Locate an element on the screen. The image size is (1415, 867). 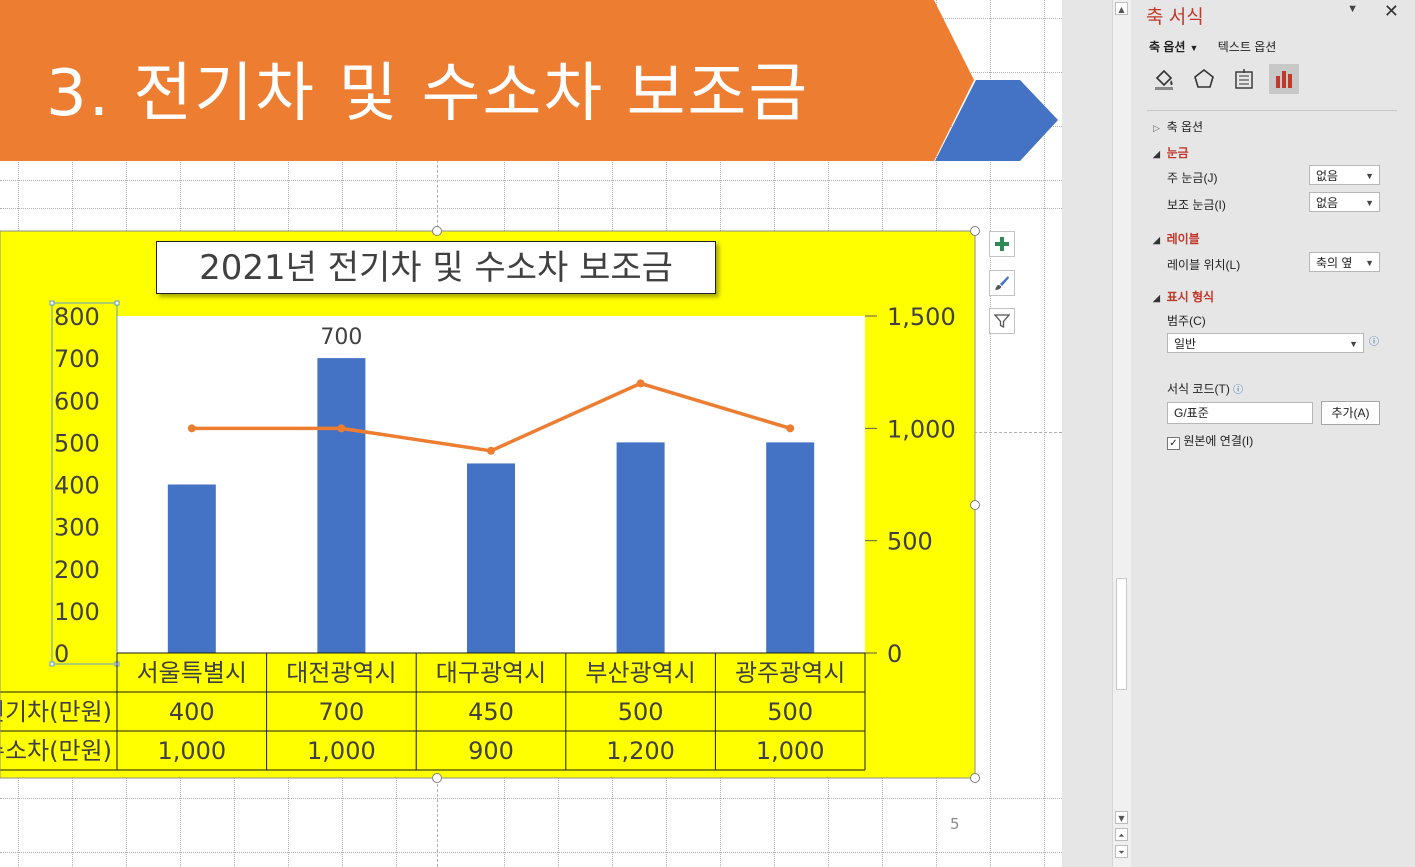
fill-bucket-icon is located at coordinates (1164, 79).